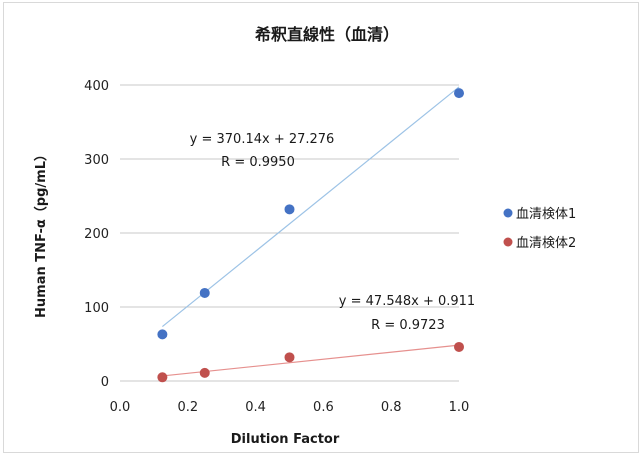  Describe the element at coordinates (391, 407) in the screenshot. I see `x-tick-label: 0.8` at that location.